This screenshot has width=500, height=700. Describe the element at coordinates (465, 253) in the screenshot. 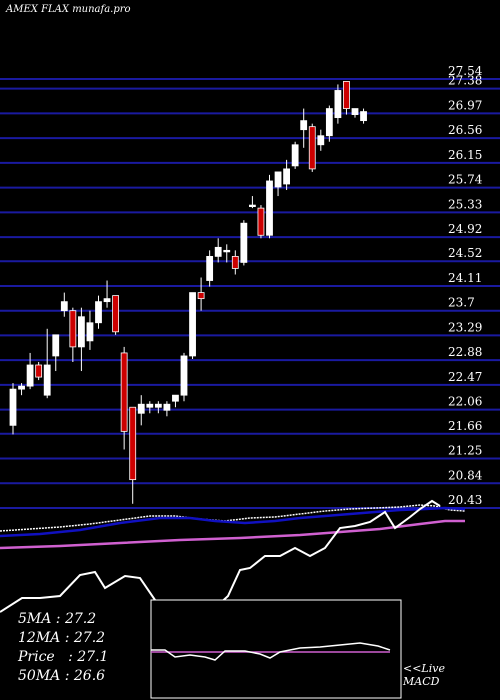

I see `price-tick-label: 24.52` at that location.